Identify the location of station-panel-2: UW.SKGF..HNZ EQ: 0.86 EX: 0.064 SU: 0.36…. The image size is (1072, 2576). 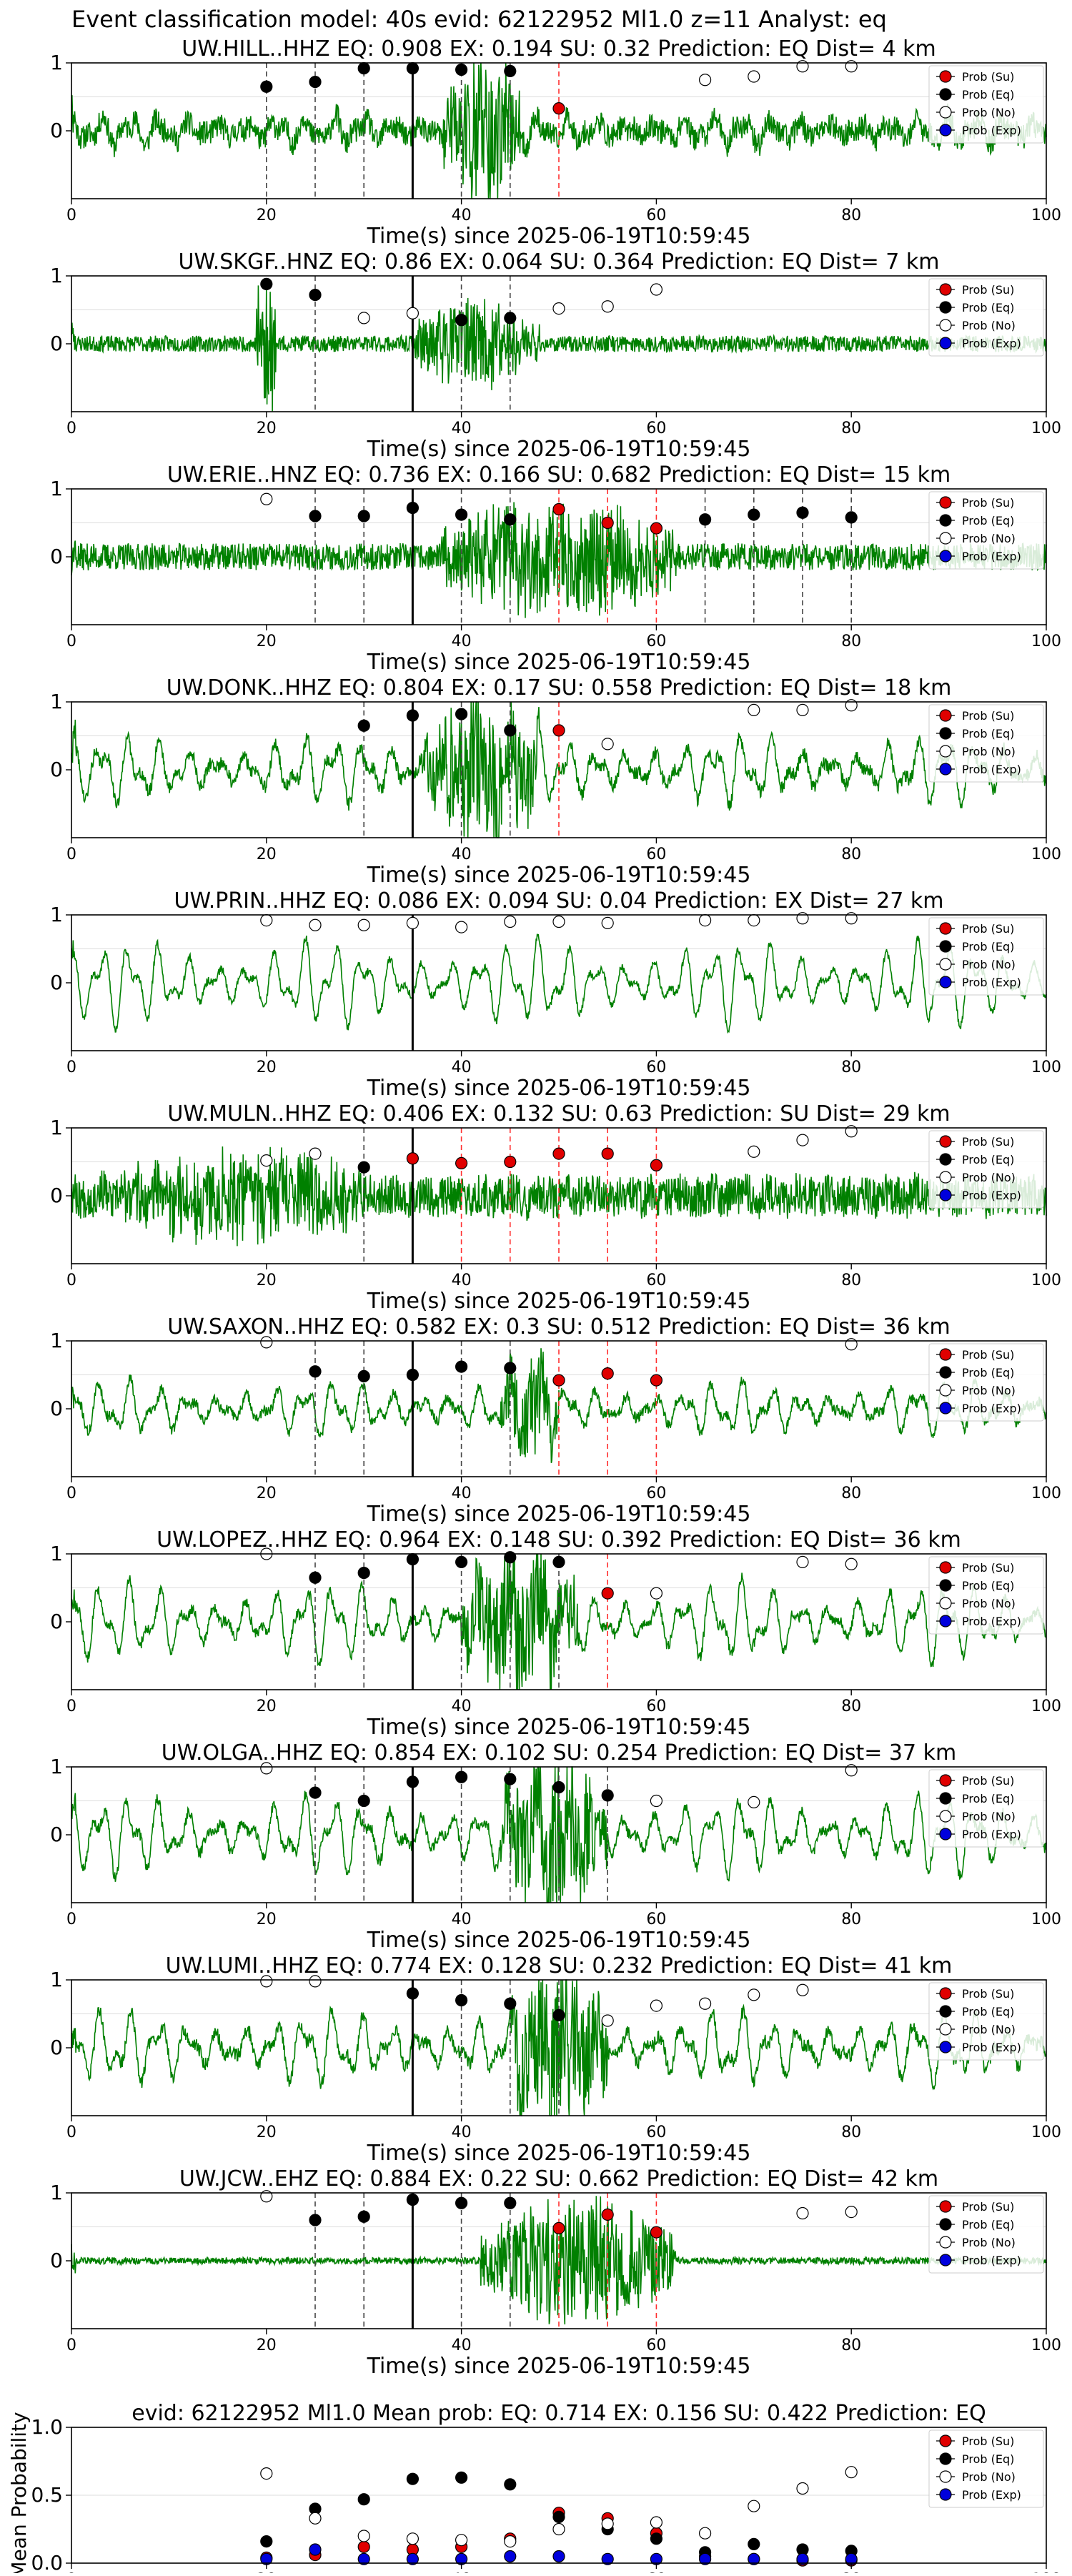
(555, 356).